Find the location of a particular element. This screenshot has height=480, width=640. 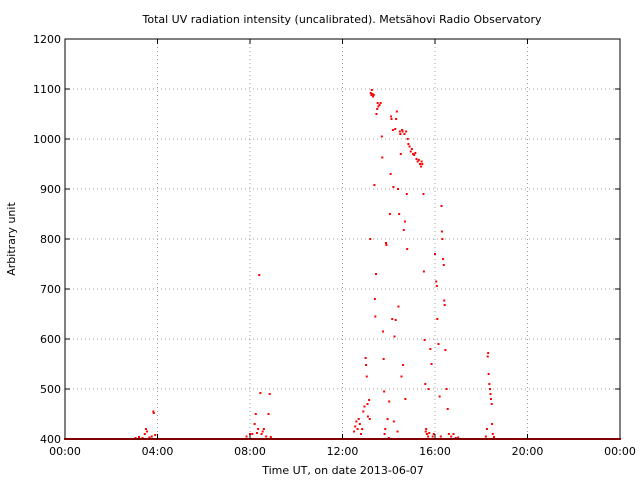

x-tick-label: 12:00 is located at coordinates (343, 451).